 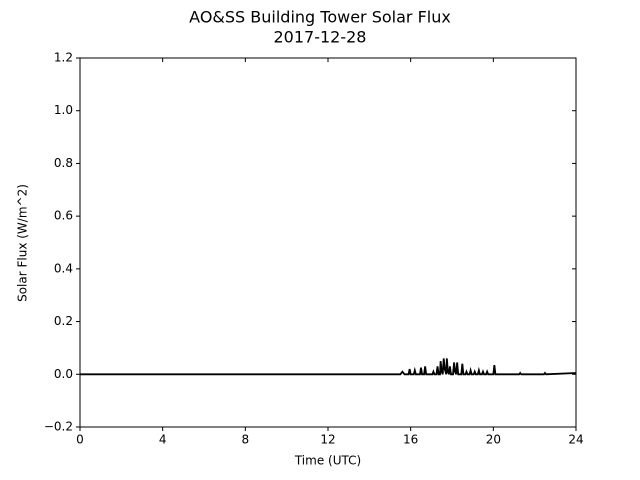 I want to click on y-axis-label: Solar Flux (W/m^2), so click(x=23, y=243).